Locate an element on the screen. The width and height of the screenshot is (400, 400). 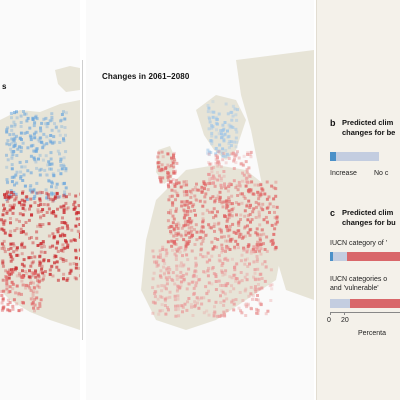
panel-b-letter: b is located at coordinates (333, 123).